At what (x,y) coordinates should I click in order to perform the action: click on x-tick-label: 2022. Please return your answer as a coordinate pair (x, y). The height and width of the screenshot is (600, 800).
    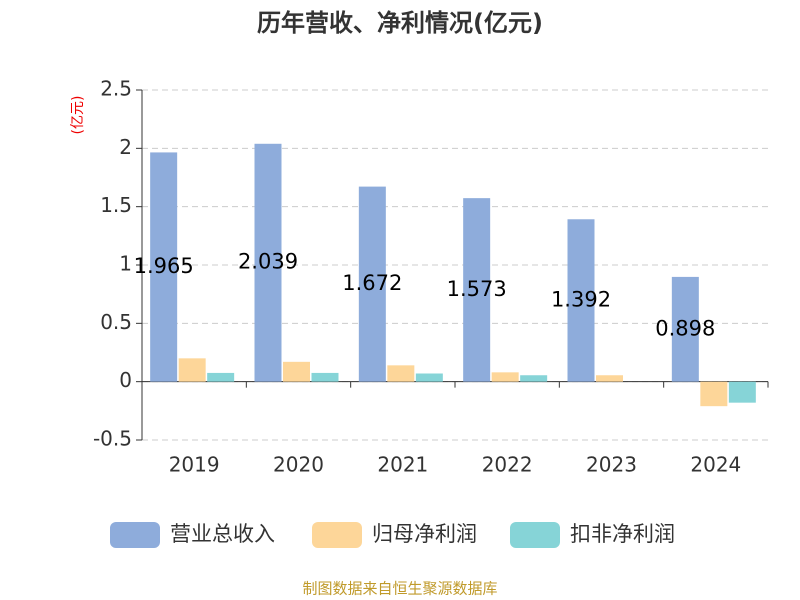
    Looking at the image, I should click on (507, 465).